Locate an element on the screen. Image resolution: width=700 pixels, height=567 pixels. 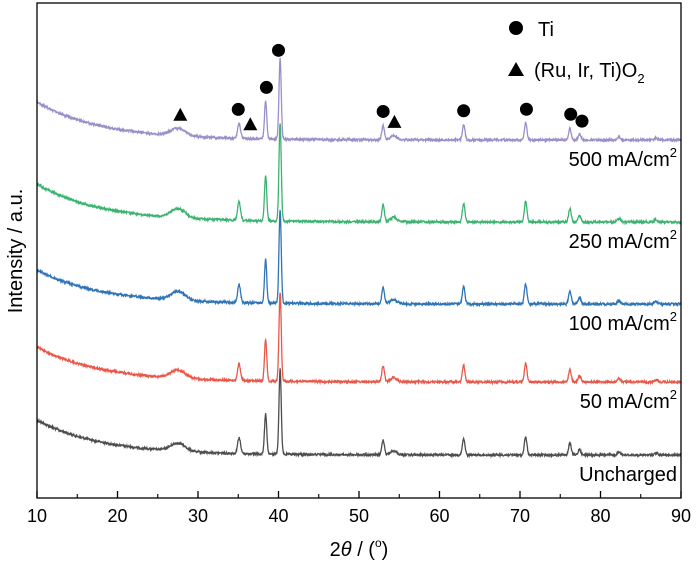
x-axis-title: 2θ / (o) is located at coordinates (359, 548).